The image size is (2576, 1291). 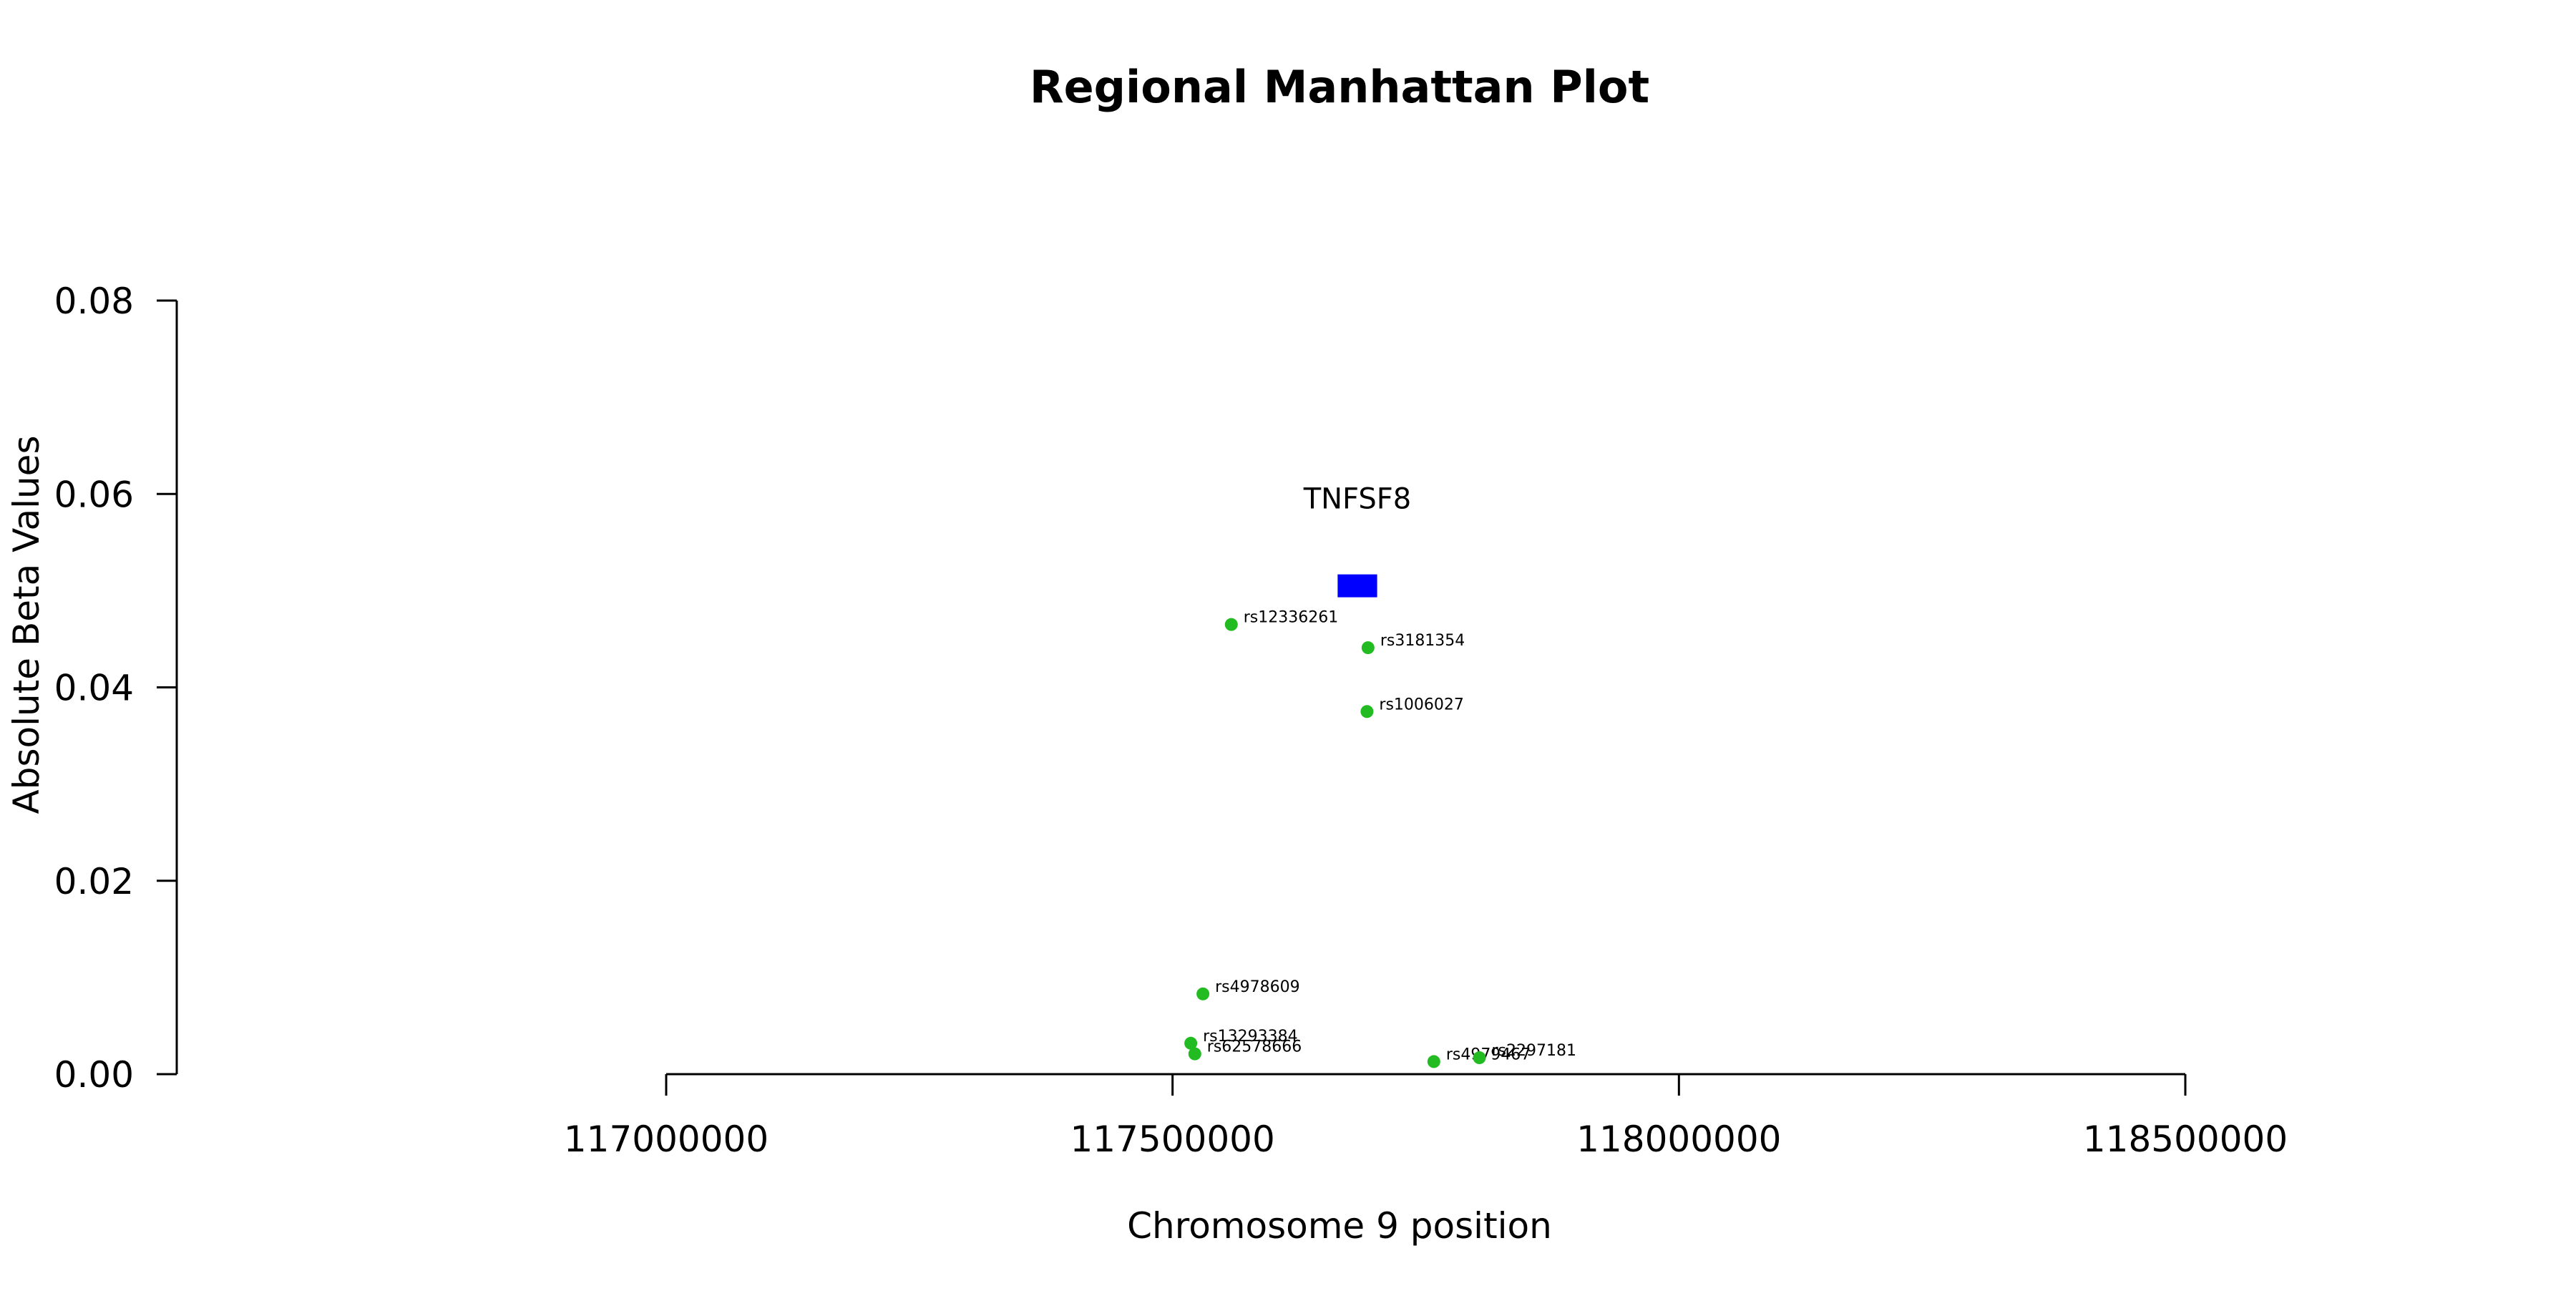 What do you see at coordinates (2185, 1139) in the screenshot?
I see `x-tick-label: 118500000` at bounding box center [2185, 1139].